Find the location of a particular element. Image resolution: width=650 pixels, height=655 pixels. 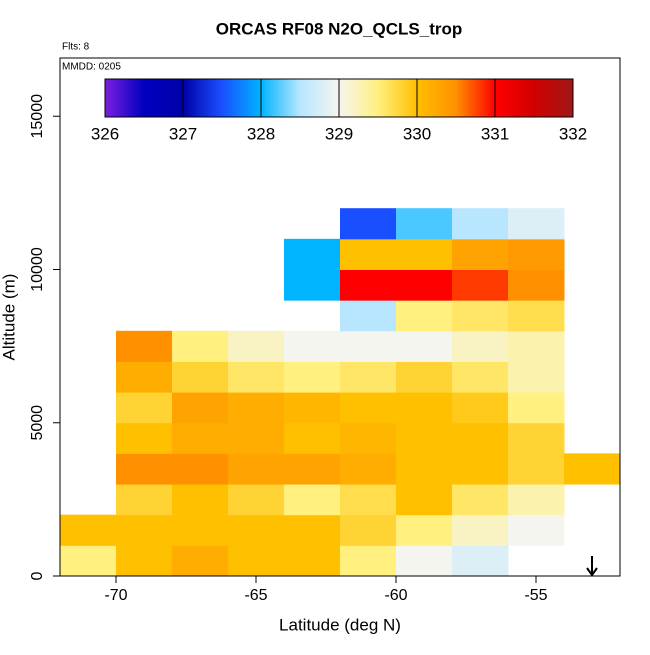

flights-note: Flts: 8 is located at coordinates (76, 47).